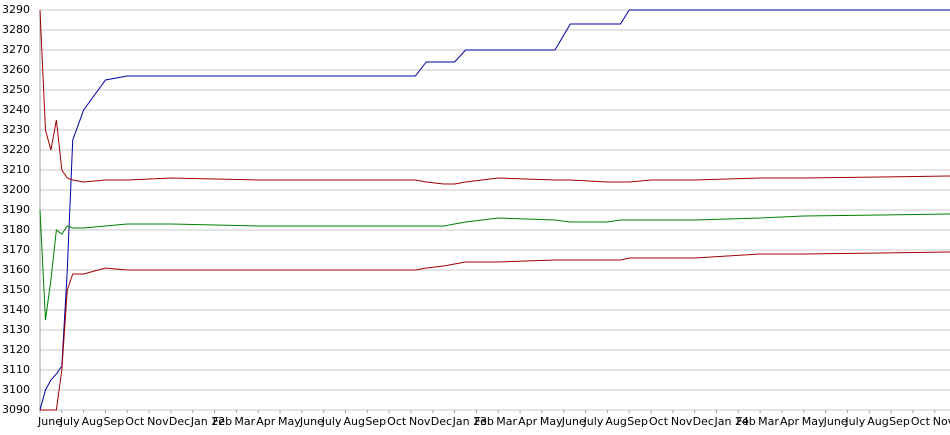 The height and width of the screenshot is (435, 950). Describe the element at coordinates (16, 289) in the screenshot. I see `y-tick-label: 3150` at that location.